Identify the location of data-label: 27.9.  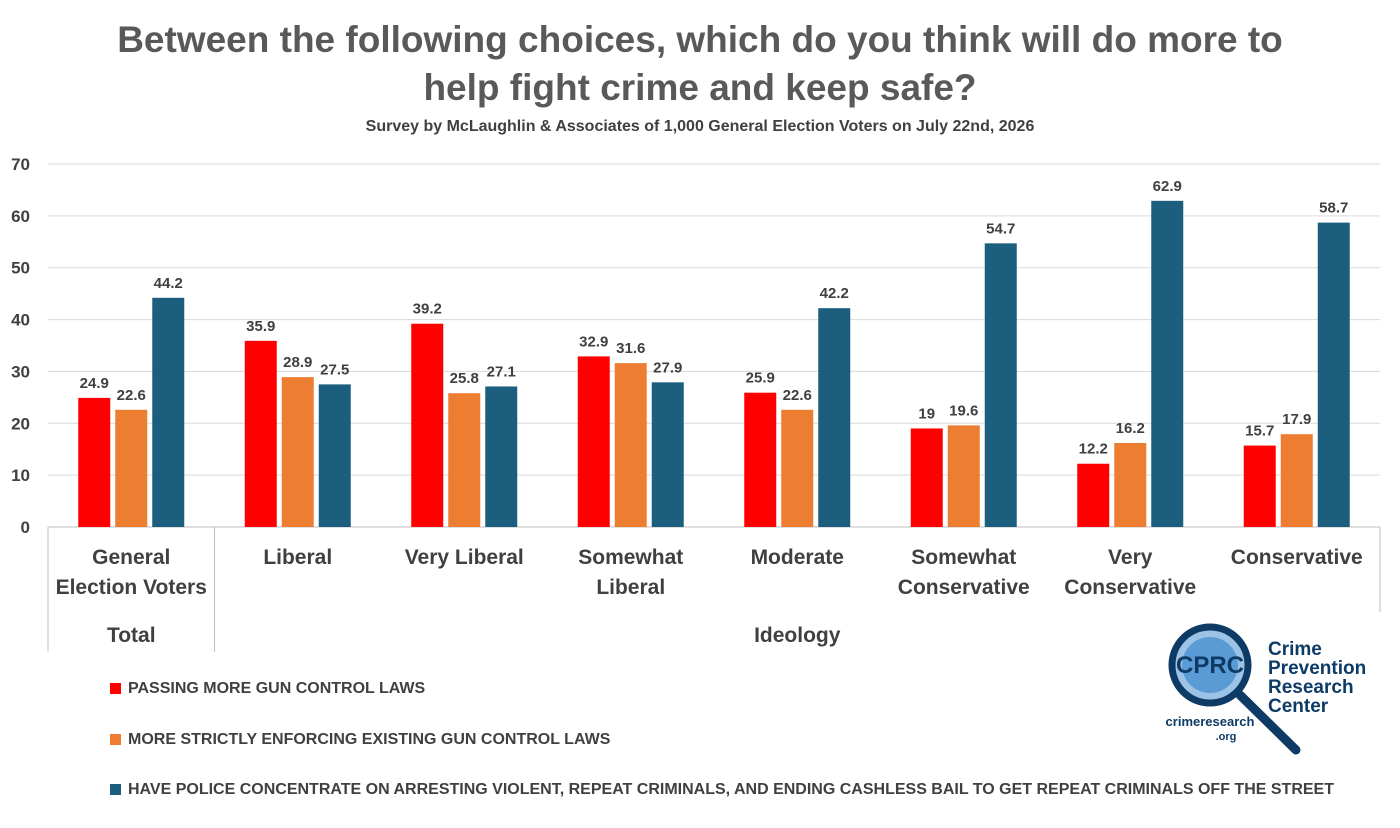
(667, 367).